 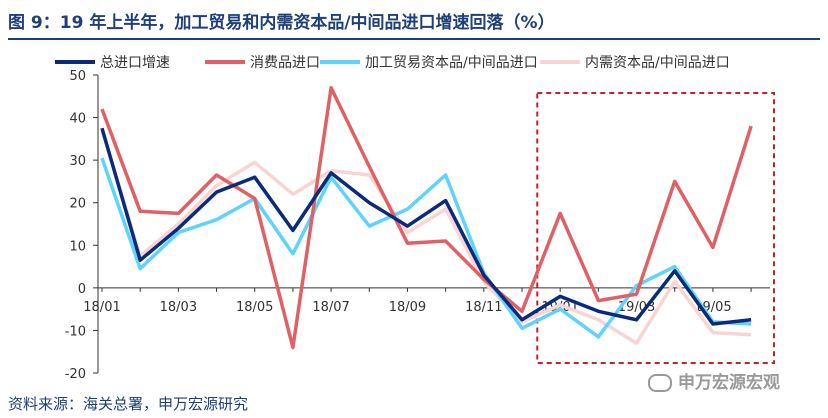 What do you see at coordinates (254, 307) in the screenshot?
I see `x-tick-label: 18/05` at bounding box center [254, 307].